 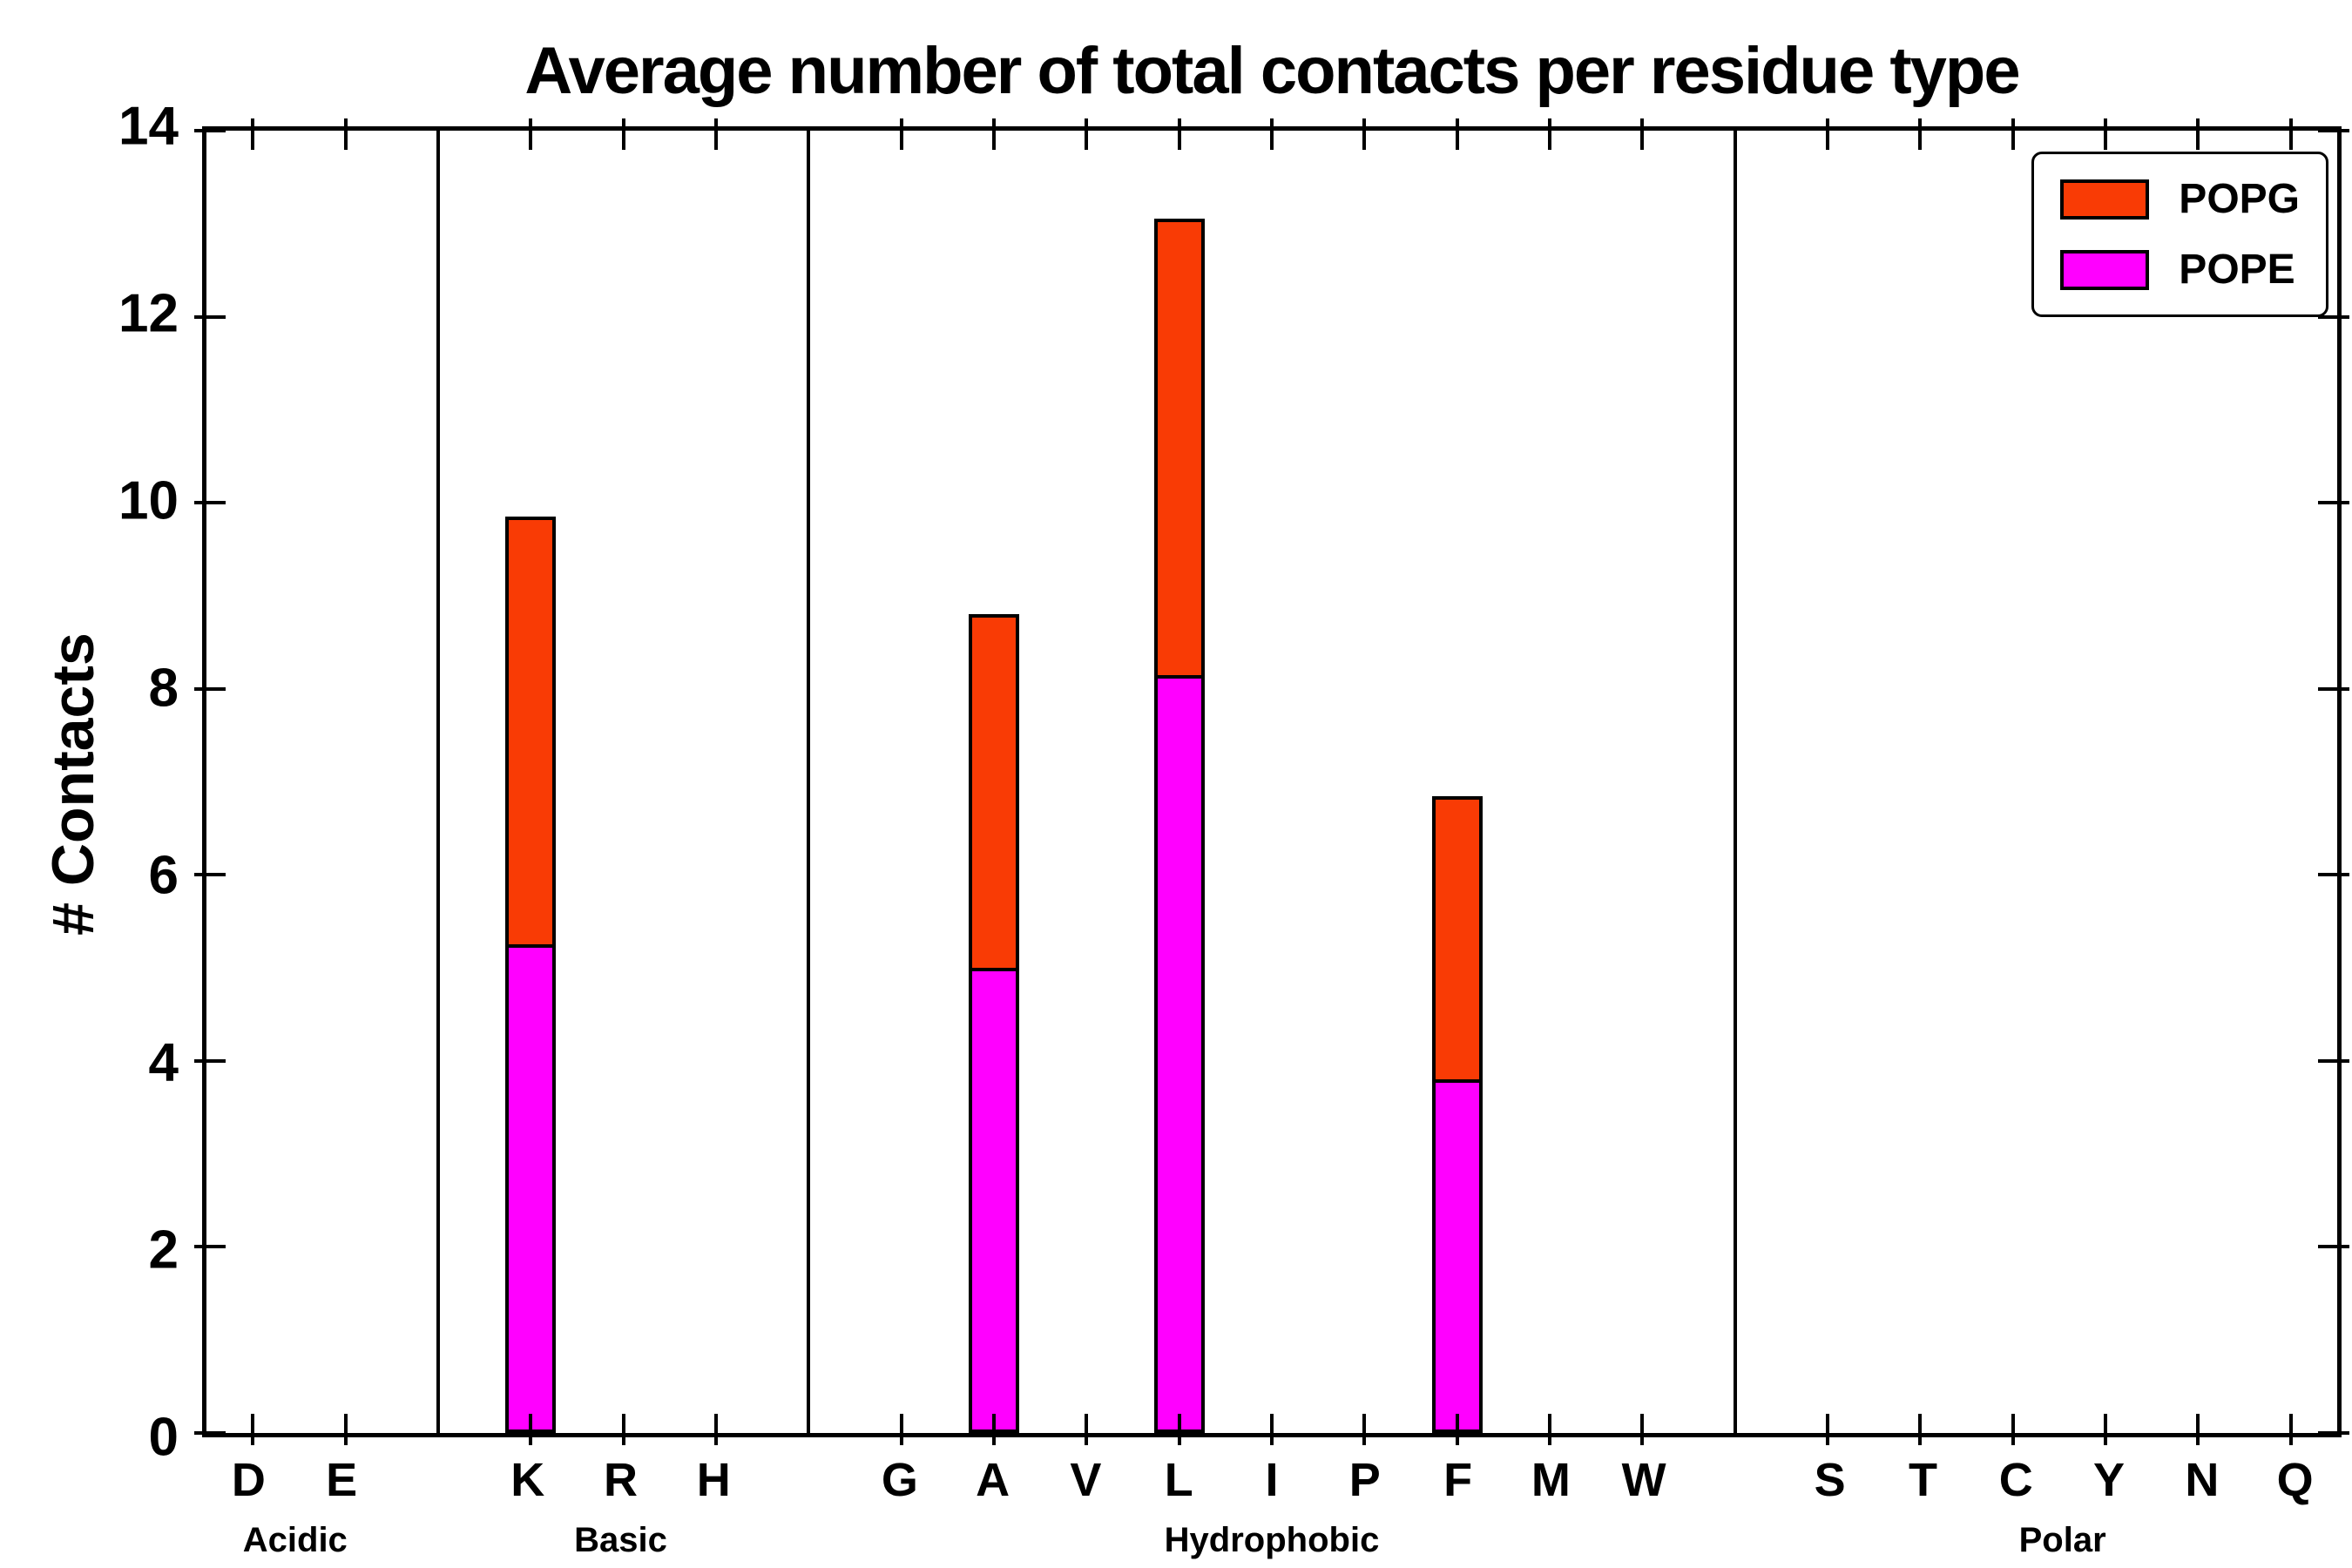 What do you see at coordinates (993, 1480) in the screenshot?
I see `x-tick-label-A: A` at bounding box center [993, 1480].